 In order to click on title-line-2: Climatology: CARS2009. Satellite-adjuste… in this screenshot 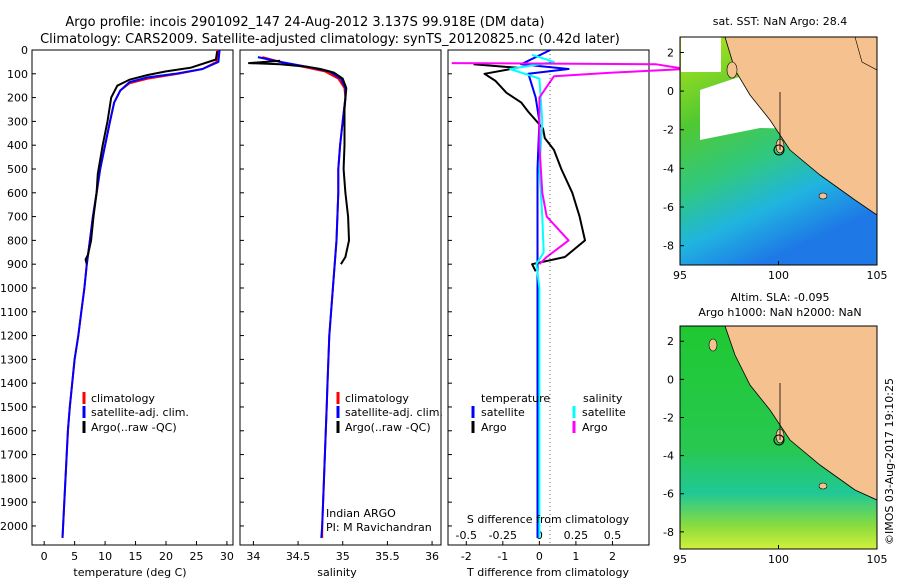, I will do `click(330, 39)`.